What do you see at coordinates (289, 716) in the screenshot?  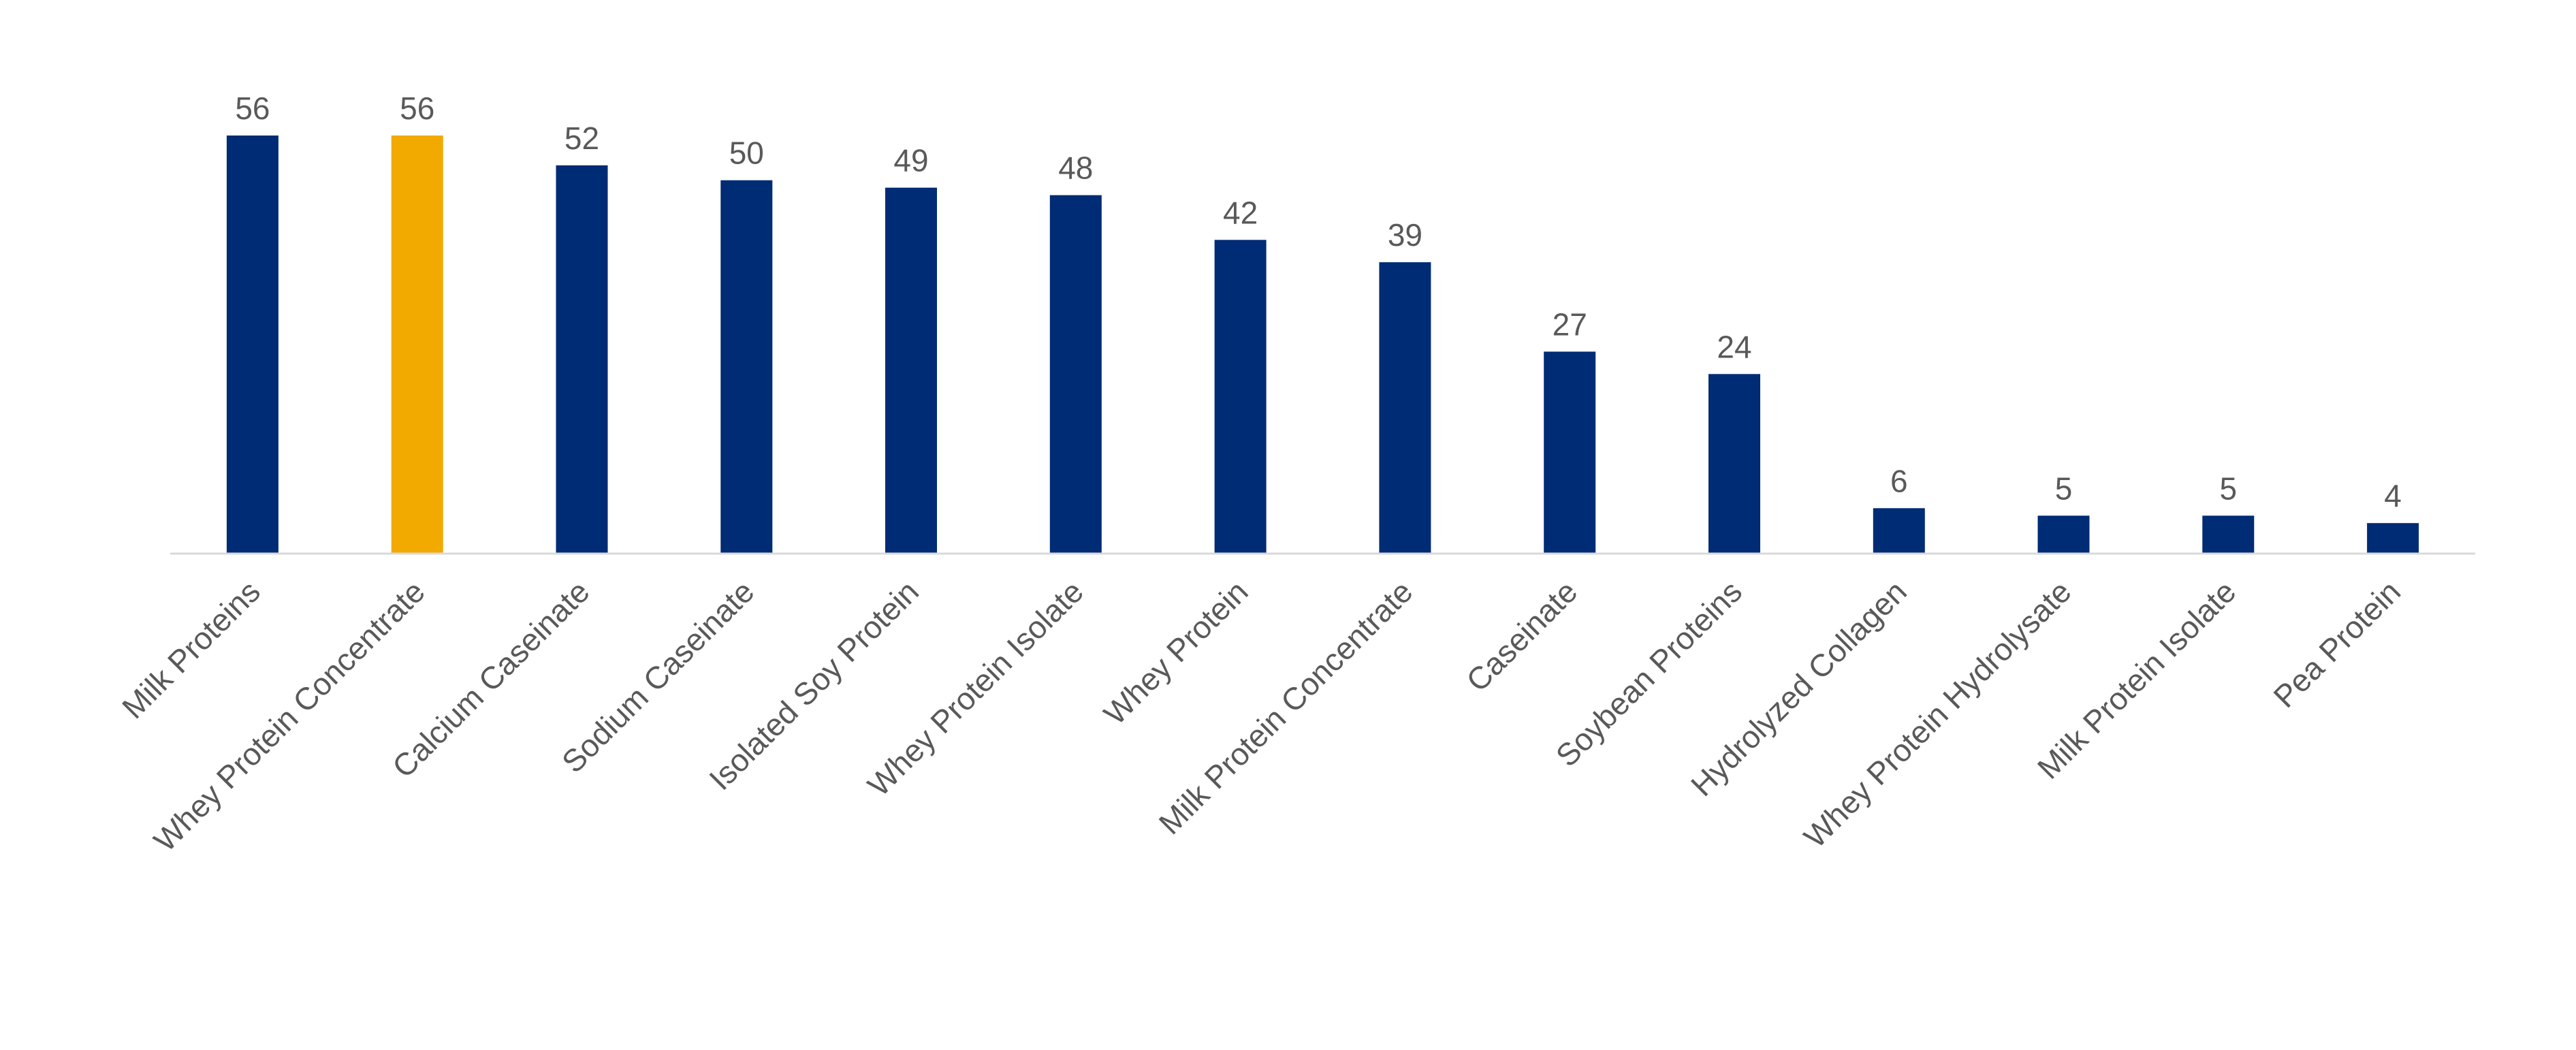 I see `x-tick-label-whey-protein-concentrate: Whey Protein Concentrate` at bounding box center [289, 716].